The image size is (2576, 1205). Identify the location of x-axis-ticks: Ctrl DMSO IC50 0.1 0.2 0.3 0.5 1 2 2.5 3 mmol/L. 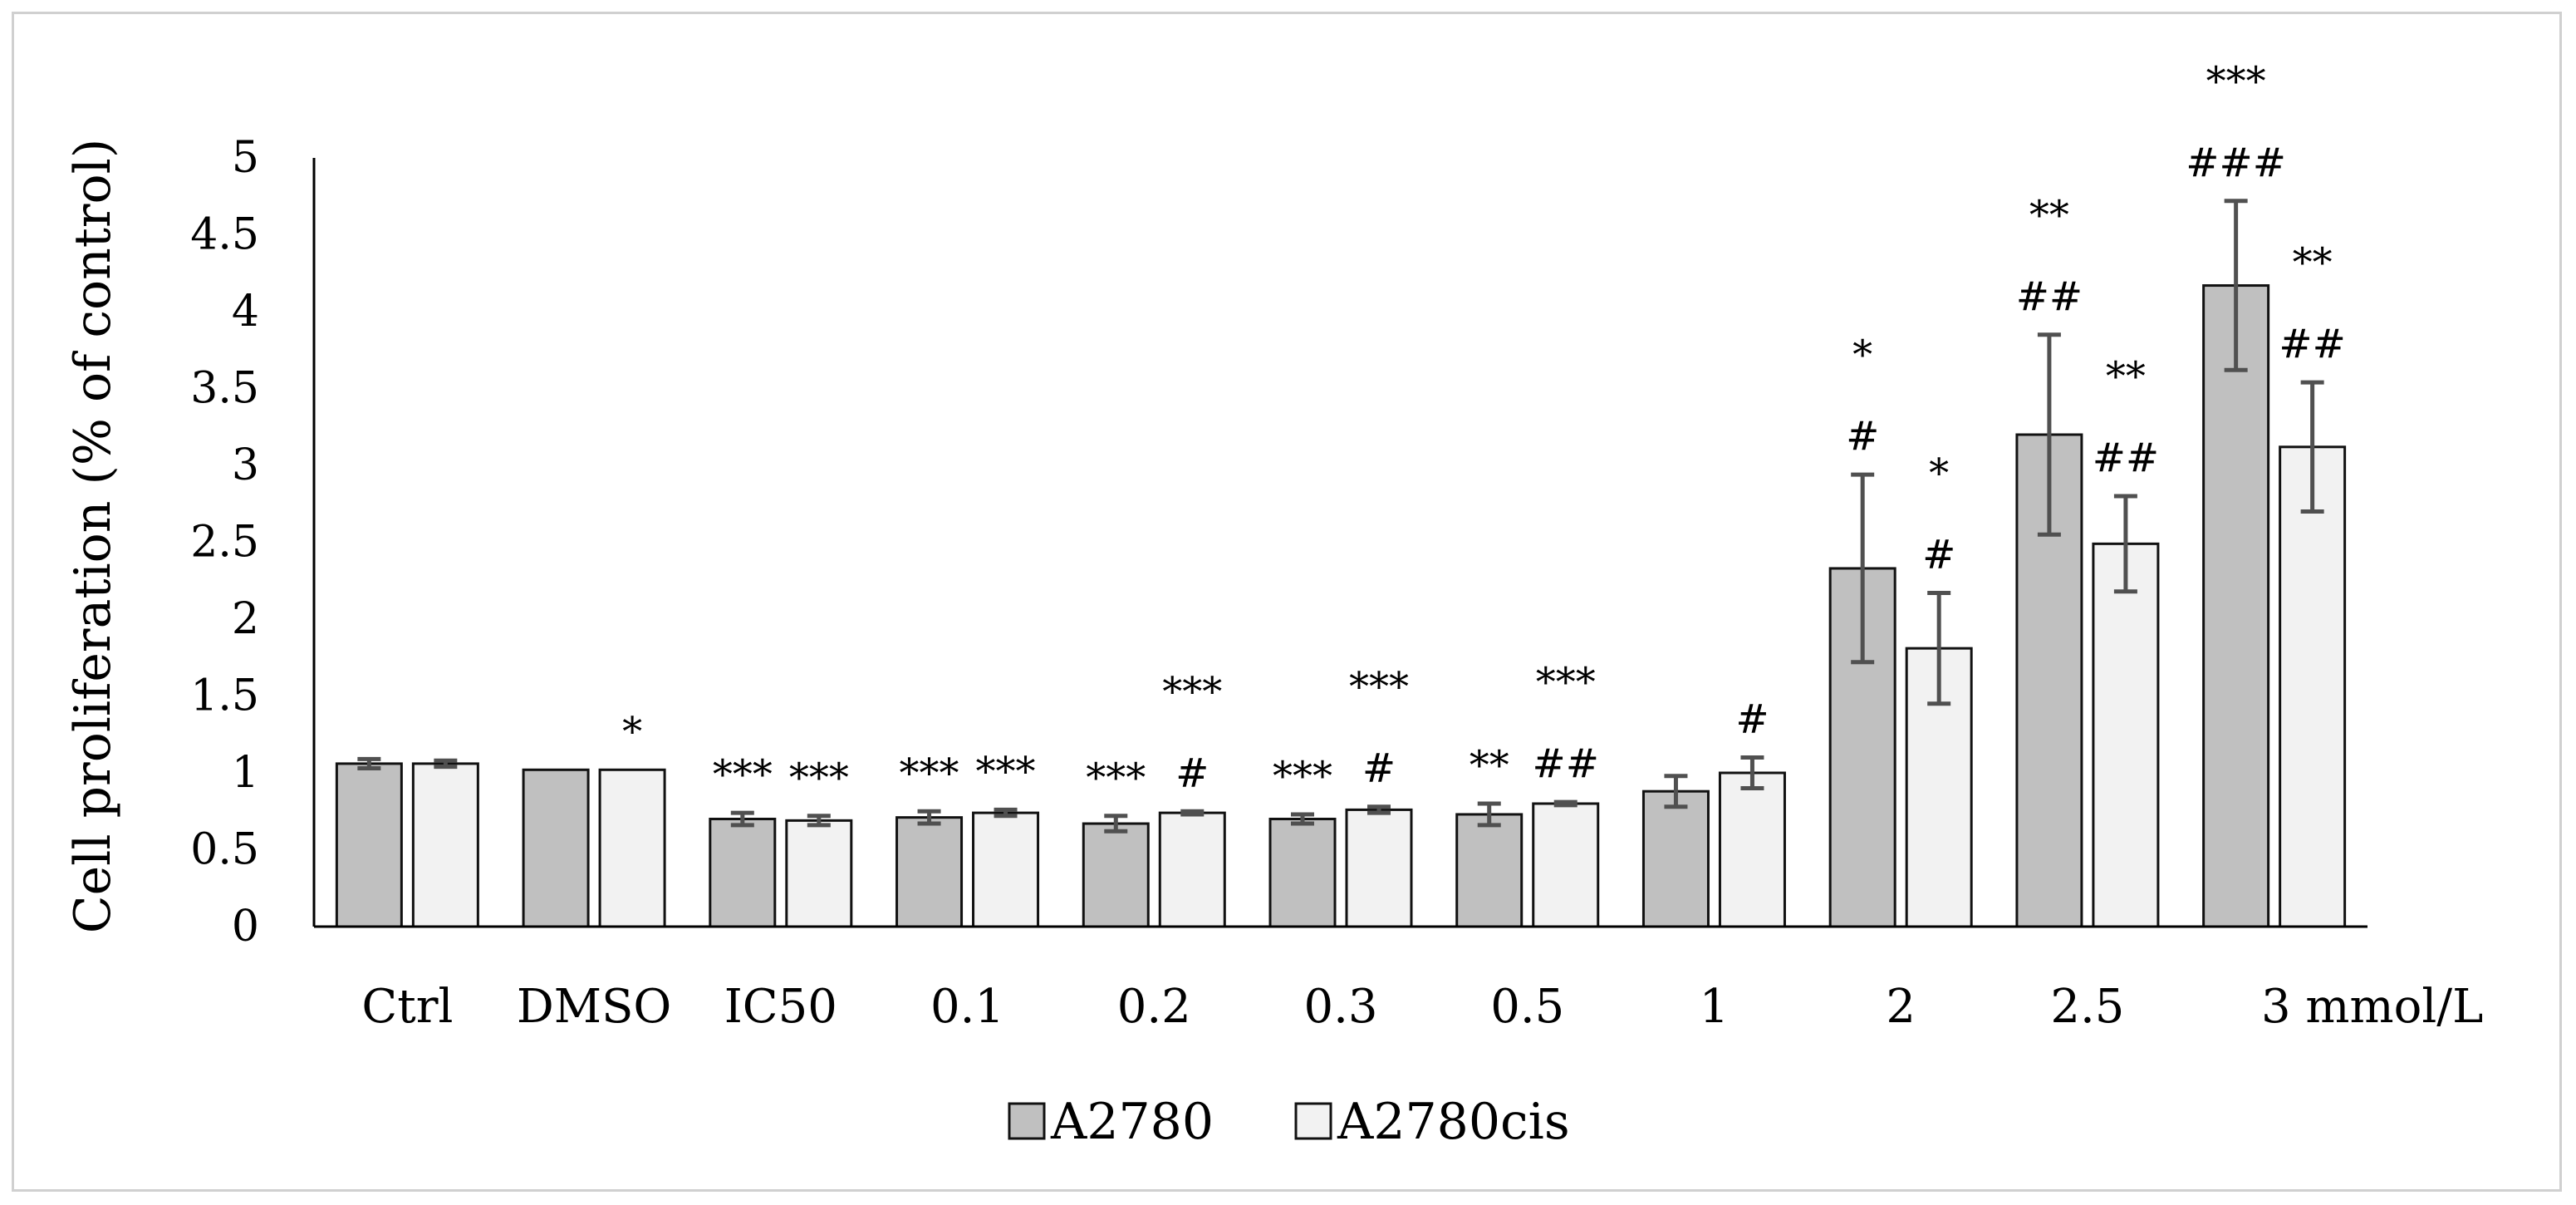
(1422, 1007).